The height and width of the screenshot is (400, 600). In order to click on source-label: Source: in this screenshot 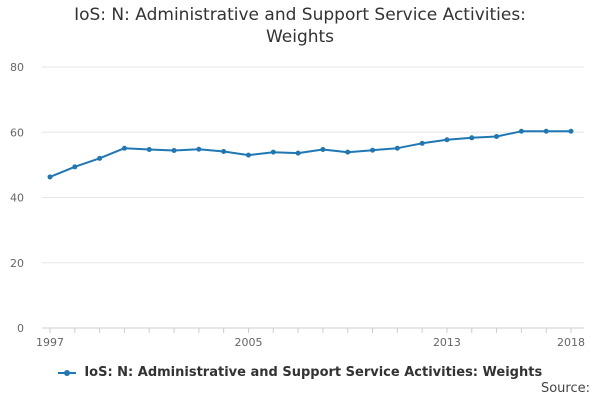, I will do `click(565, 388)`.